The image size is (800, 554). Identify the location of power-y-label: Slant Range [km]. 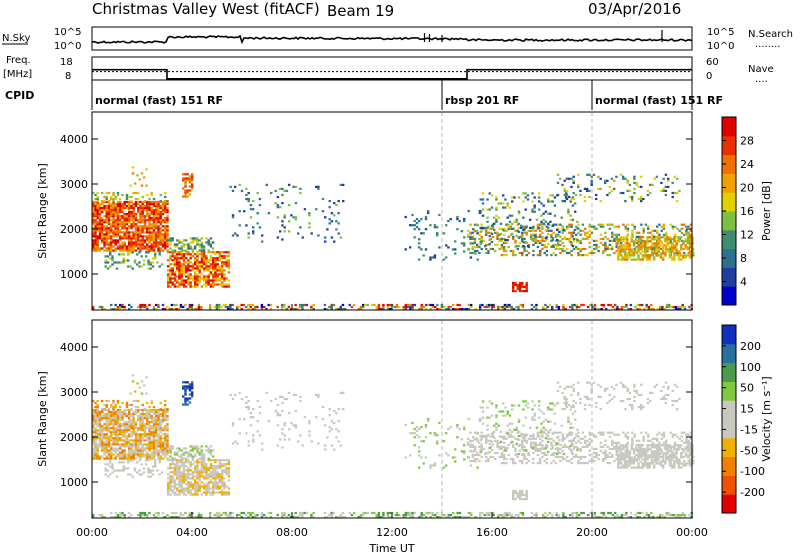
(42, 211).